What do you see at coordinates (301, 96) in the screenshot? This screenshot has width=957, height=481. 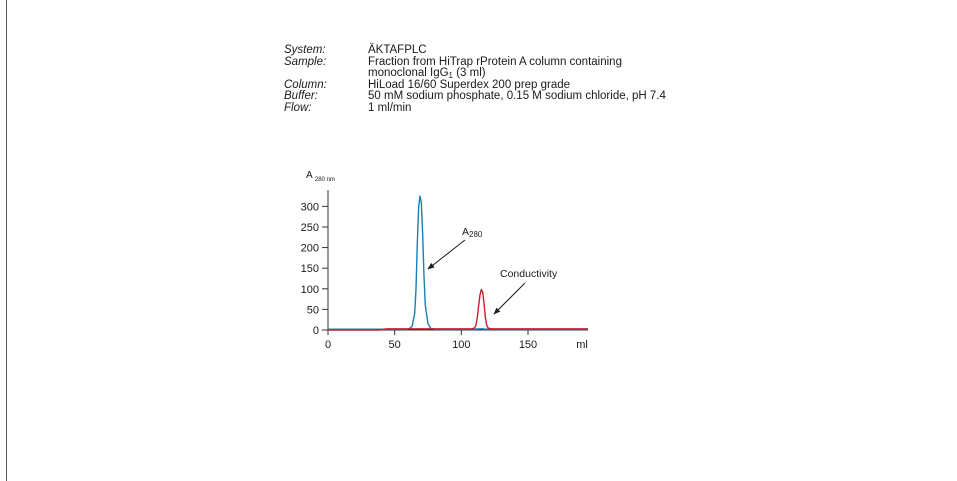 I see `meta-key: Buffer:` at bounding box center [301, 96].